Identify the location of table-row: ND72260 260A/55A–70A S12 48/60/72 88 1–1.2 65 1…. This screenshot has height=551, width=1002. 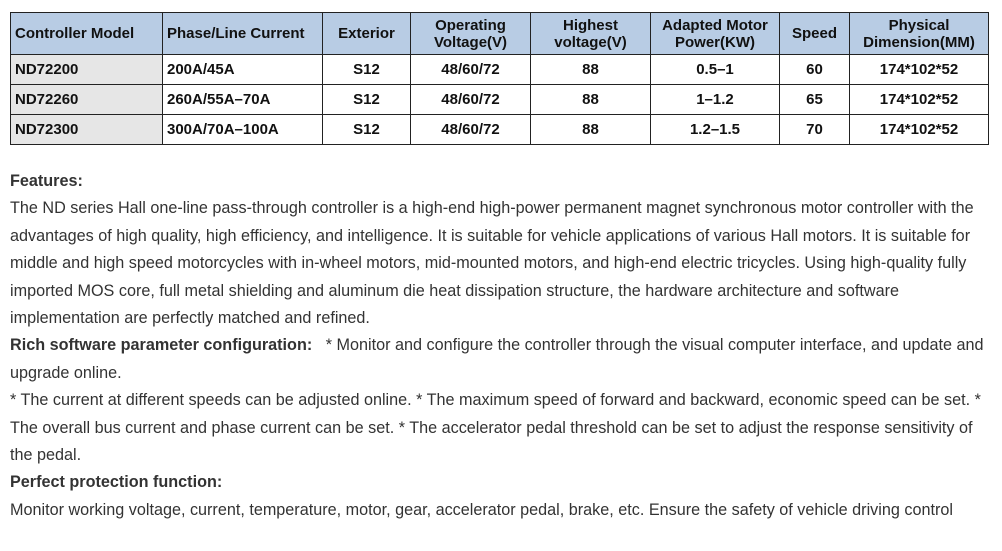
(499, 99).